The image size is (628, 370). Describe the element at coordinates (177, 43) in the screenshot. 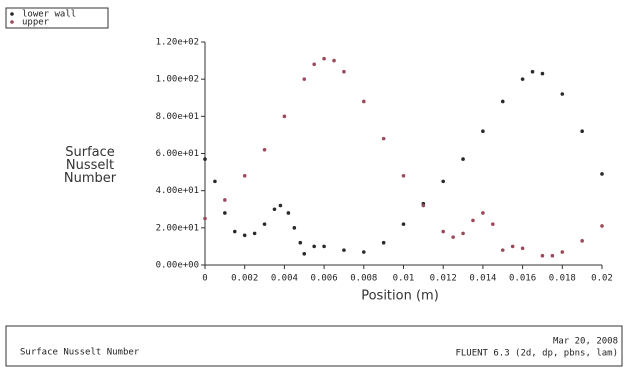

I see `y-tick-label: 1.20e+02` at that location.